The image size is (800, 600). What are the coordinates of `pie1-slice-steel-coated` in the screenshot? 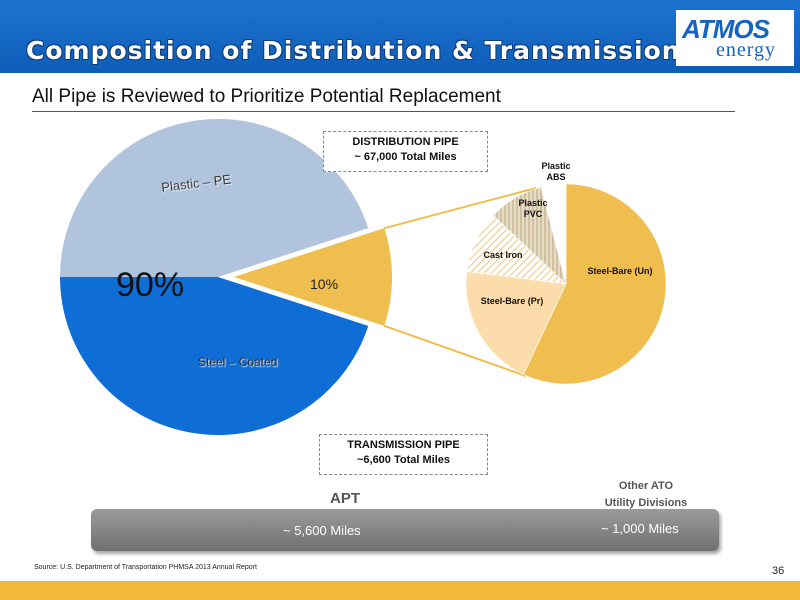 It's located at (214, 356).